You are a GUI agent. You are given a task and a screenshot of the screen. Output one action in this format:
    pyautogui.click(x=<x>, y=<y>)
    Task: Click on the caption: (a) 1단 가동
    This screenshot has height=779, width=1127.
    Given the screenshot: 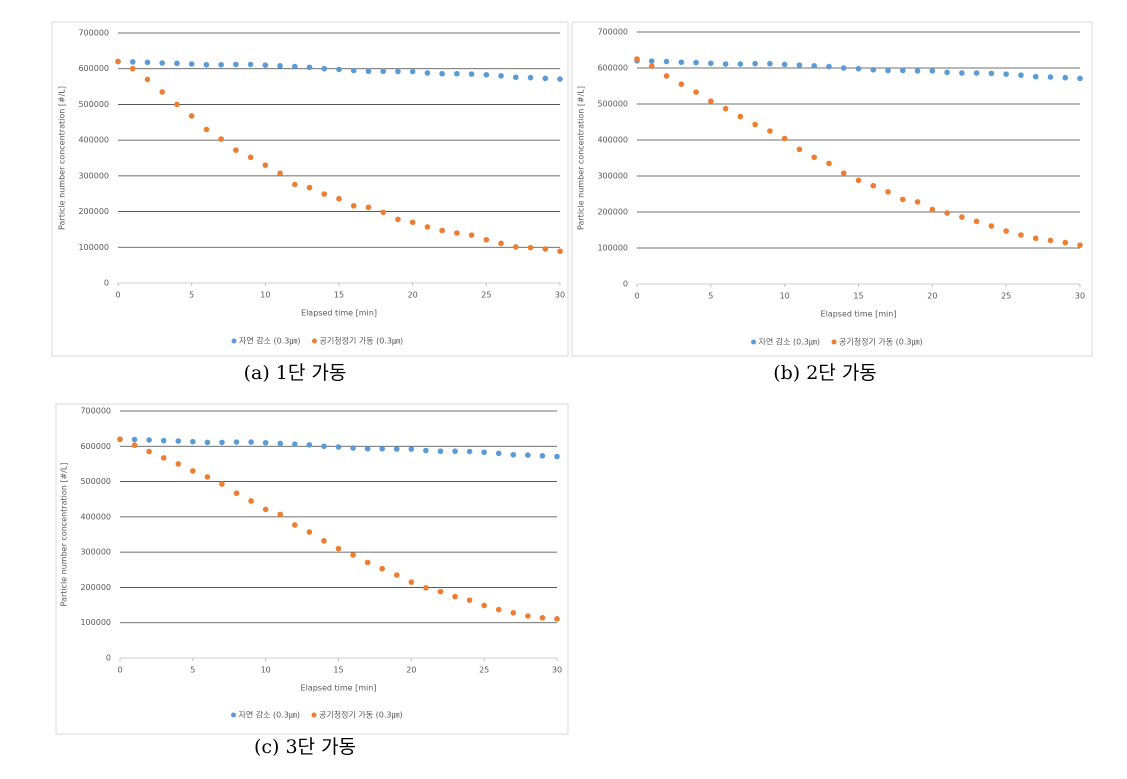 What is the action you would take?
    pyautogui.click(x=295, y=373)
    